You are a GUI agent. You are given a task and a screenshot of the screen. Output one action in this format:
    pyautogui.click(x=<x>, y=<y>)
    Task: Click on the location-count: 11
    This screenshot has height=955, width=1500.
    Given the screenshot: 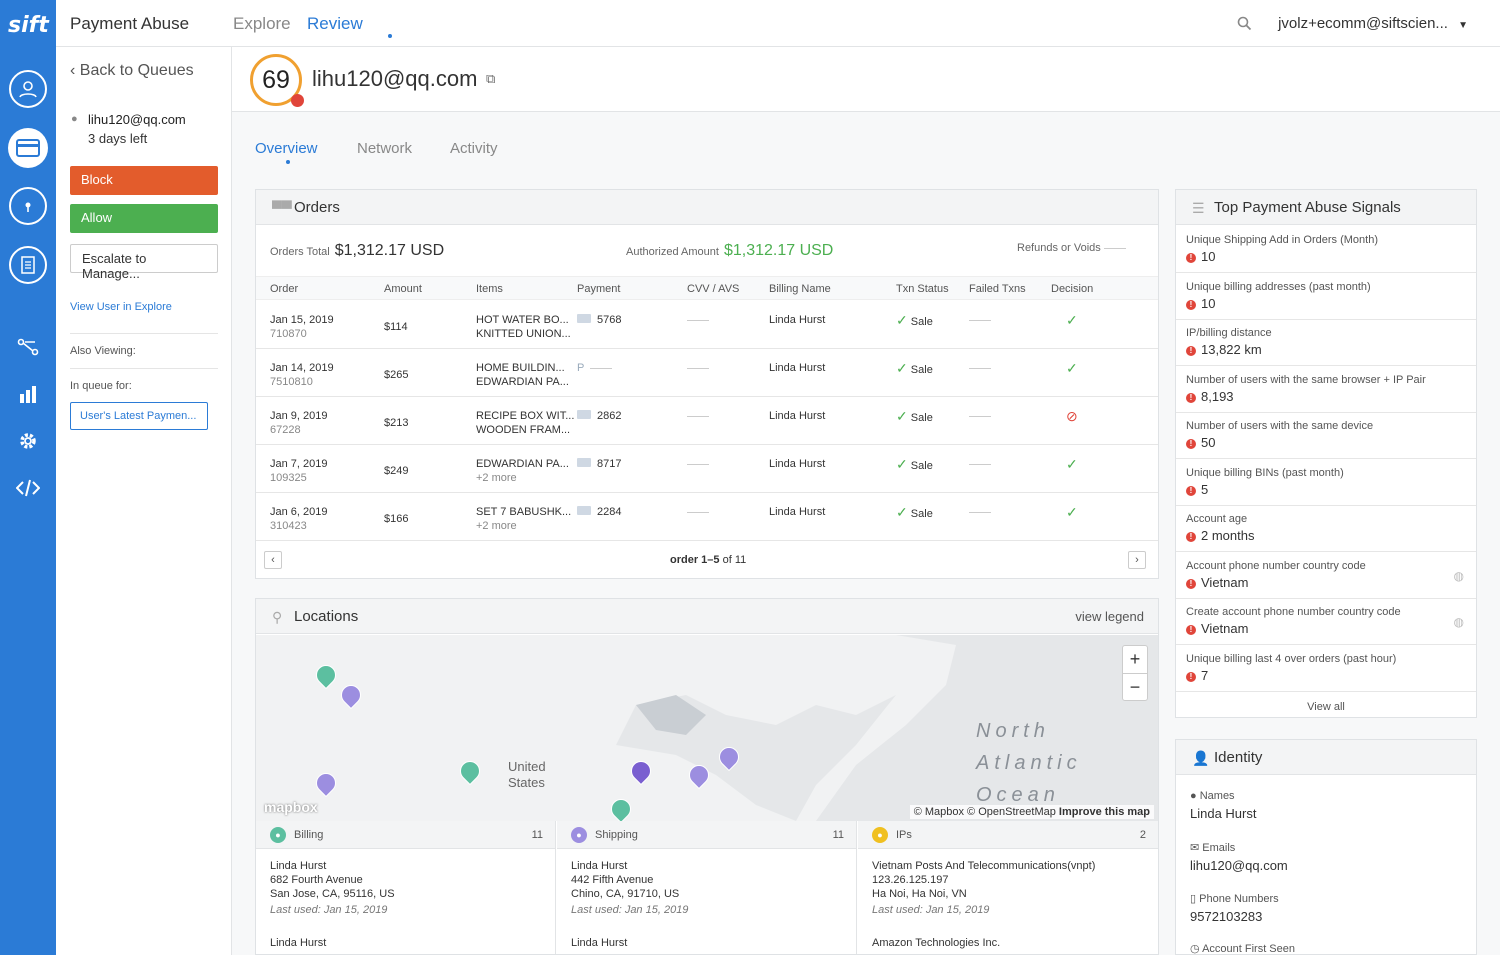 What is the action you would take?
    pyautogui.click(x=537, y=835)
    